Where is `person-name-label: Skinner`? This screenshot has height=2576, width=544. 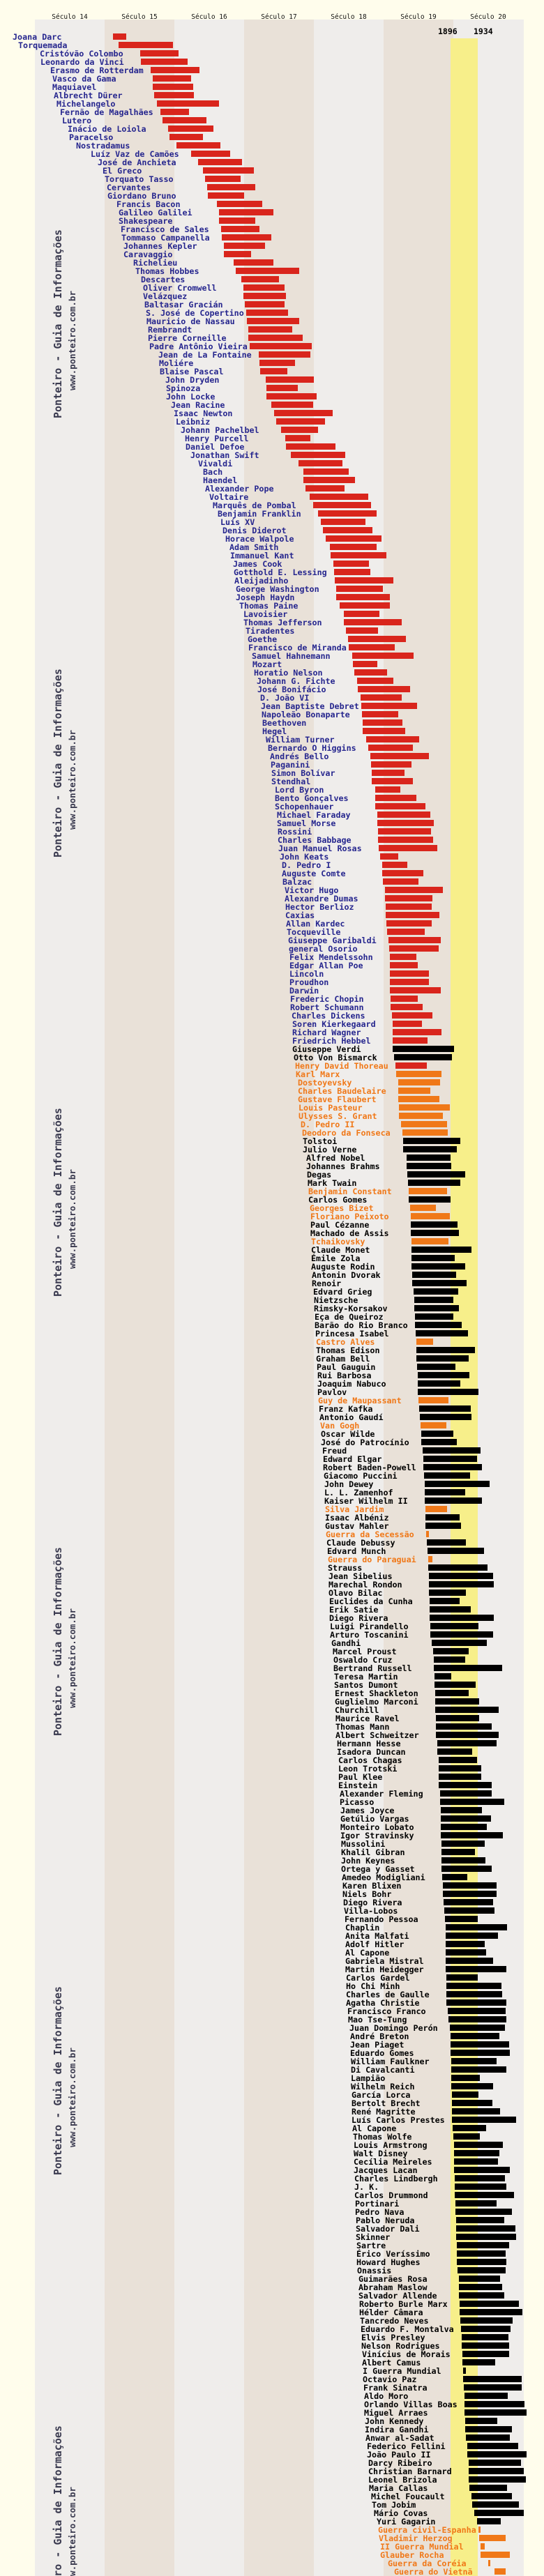
person-name-label: Skinner is located at coordinates (373, 2237).